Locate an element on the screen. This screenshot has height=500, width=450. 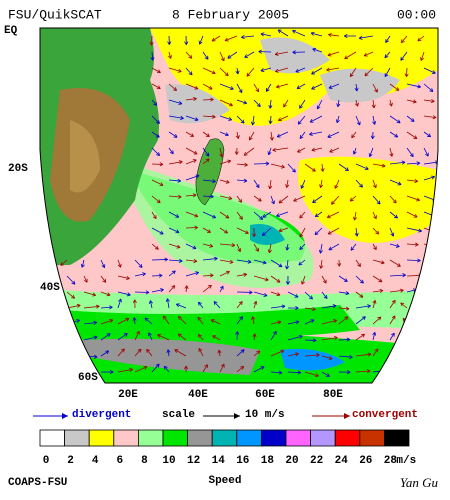
convergent-label: convergent is located at coordinates (385, 415).